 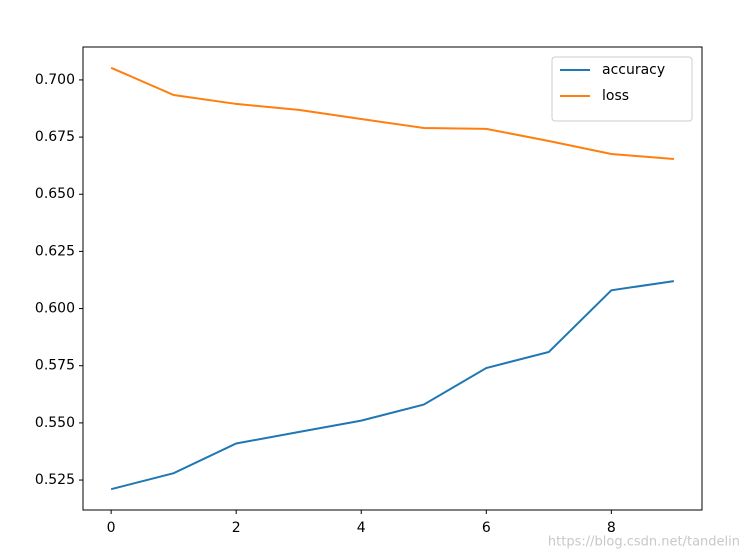 I want to click on watermark: https://blog.csdn.net/tandelin, so click(x=644, y=542).